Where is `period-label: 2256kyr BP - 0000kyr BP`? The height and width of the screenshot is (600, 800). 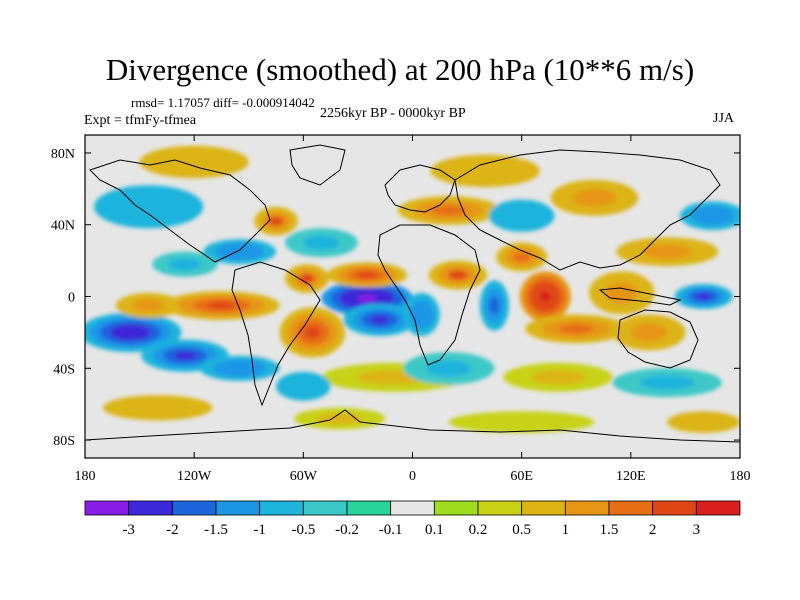 period-label: 2256kyr BP - 0000kyr BP is located at coordinates (393, 113).